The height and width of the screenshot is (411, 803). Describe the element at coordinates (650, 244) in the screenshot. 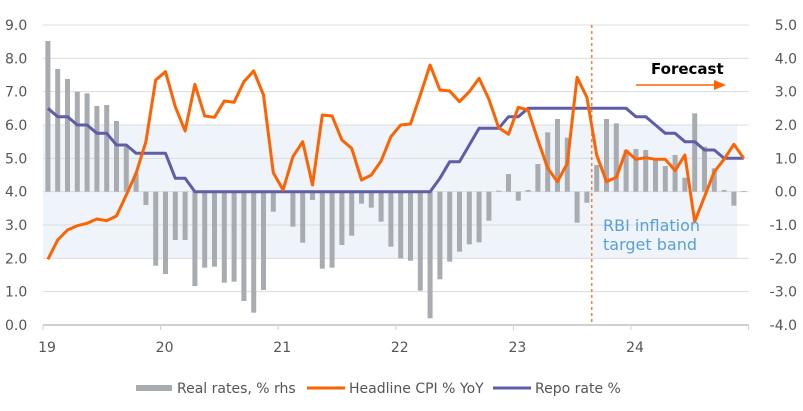

I see `band-label-line2: target band` at that location.